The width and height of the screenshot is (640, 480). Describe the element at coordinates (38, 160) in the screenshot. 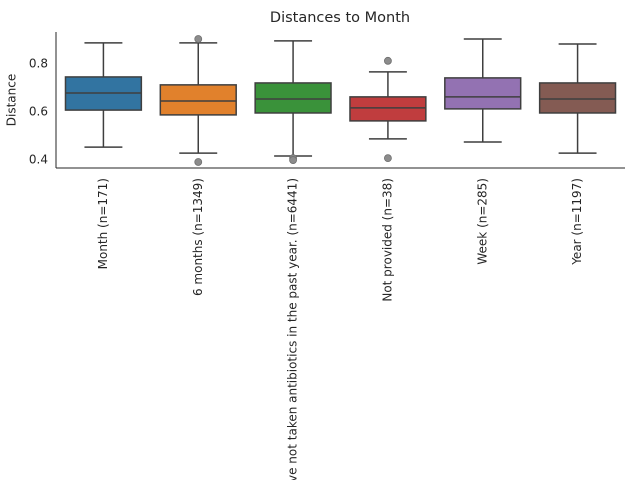

I see `y-tick-label: 0.4` at that location.